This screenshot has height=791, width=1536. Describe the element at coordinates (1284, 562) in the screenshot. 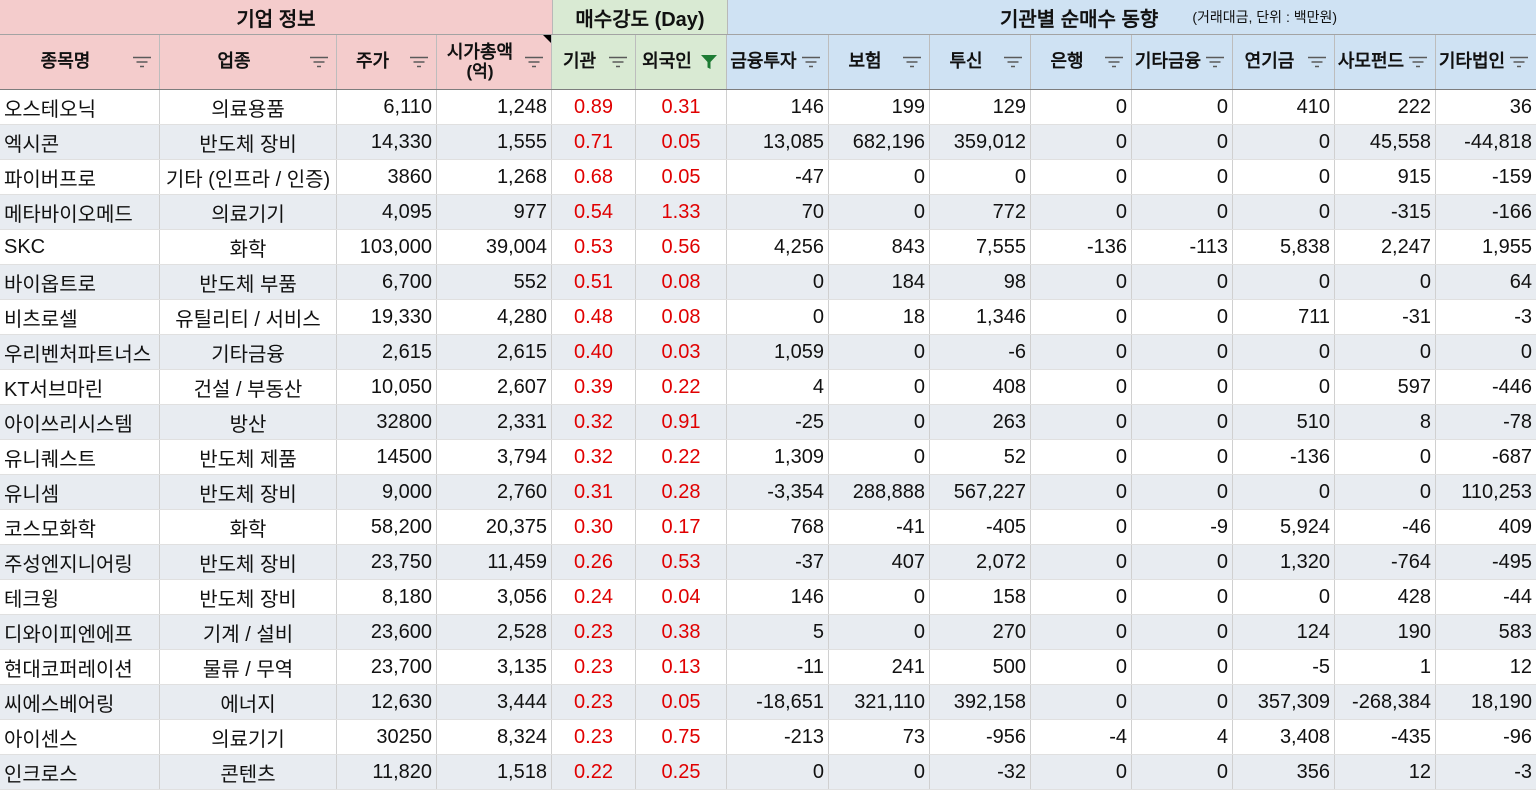

I see `pension-cell: 1,320` at that location.